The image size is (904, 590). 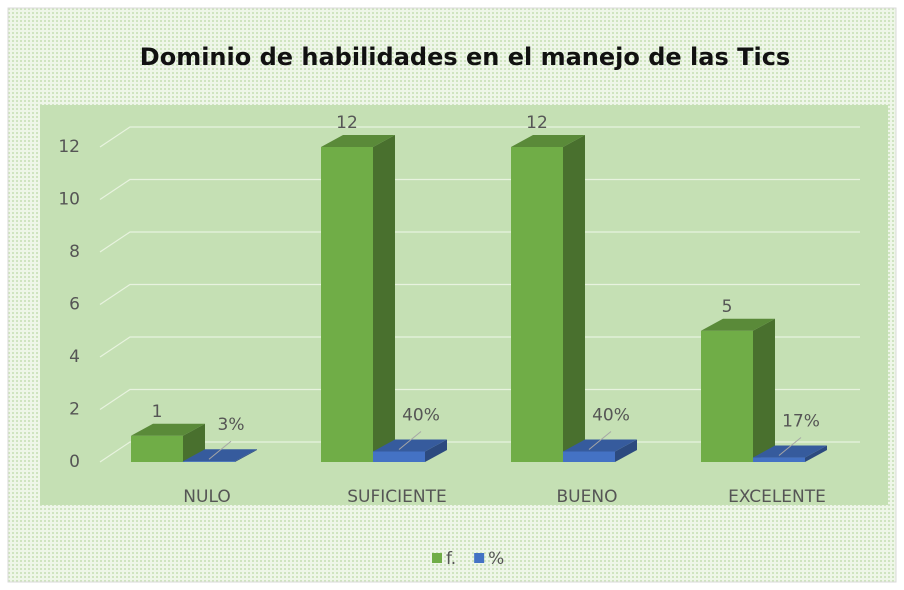 I want to click on y-tick-label: 8, so click(x=74, y=252).